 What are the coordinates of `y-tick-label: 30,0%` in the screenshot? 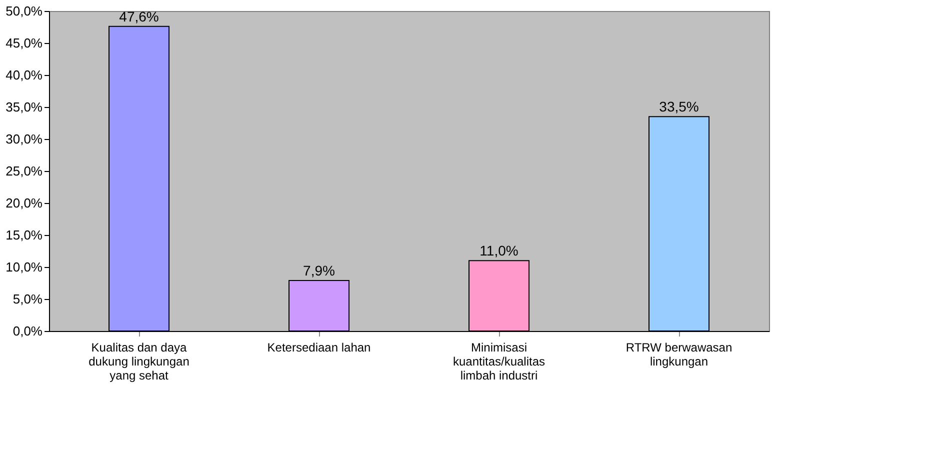 It's located at (24, 139).